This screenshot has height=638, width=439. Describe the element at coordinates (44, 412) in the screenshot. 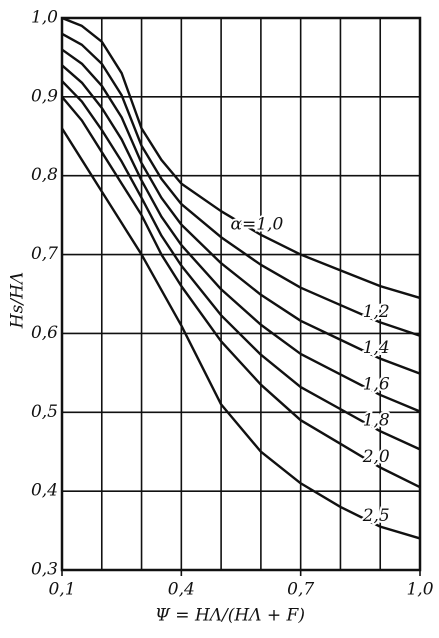

I see `y-tick-label: 0,5` at that location.